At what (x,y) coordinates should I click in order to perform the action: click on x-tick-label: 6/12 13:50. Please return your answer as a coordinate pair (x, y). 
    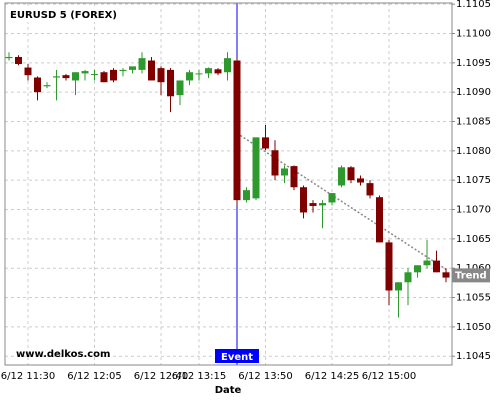
    Looking at the image, I should click on (265, 376).